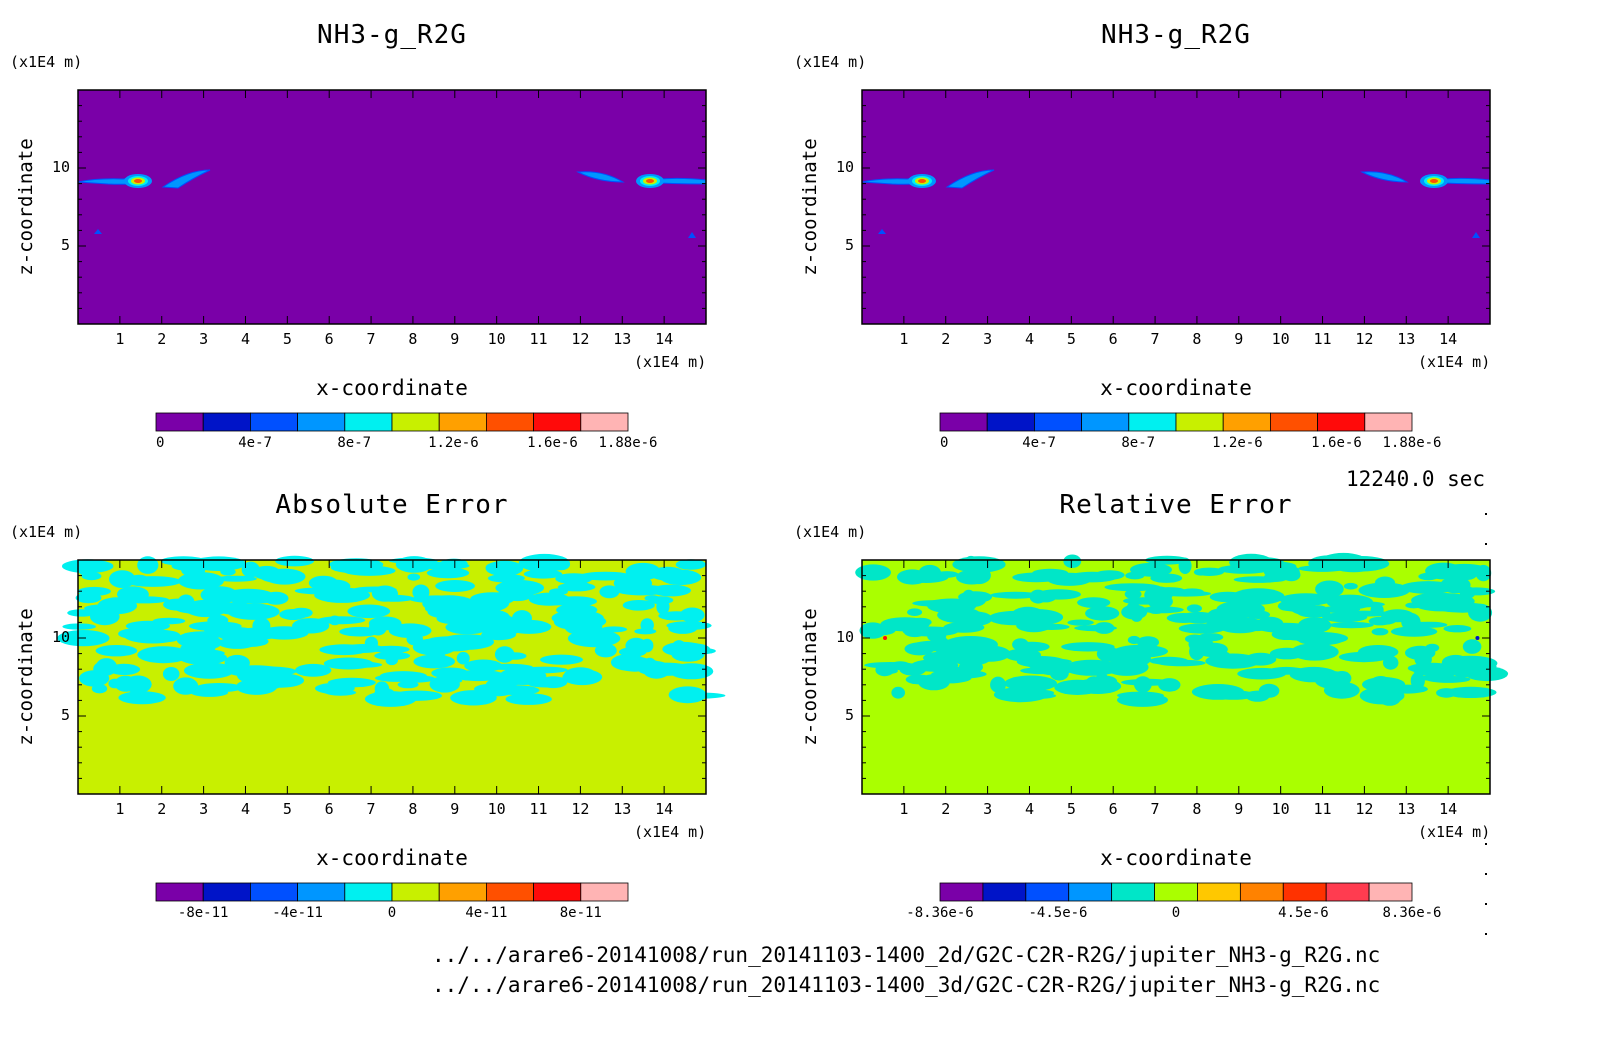 This screenshot has width=1604, height=1054. Describe the element at coordinates (329, 339) in the screenshot. I see `x-tick-label: 6` at that location.